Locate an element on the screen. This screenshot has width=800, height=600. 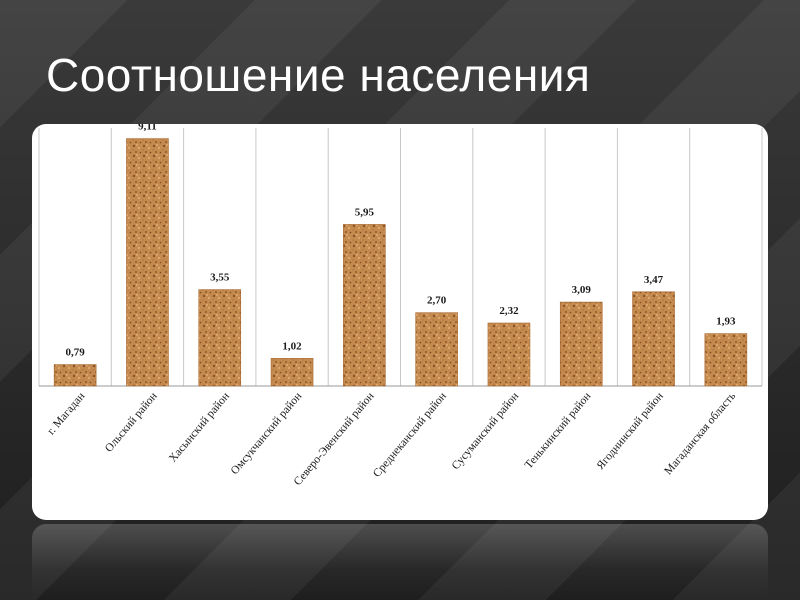
data-label: 2,70 is located at coordinates (437, 301).